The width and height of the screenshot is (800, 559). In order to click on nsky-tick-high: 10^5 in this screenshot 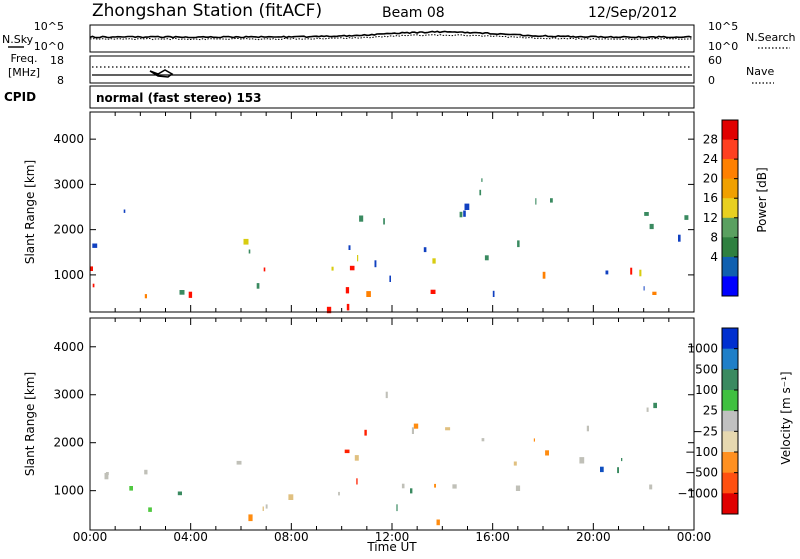, I will do `click(49, 26)`.